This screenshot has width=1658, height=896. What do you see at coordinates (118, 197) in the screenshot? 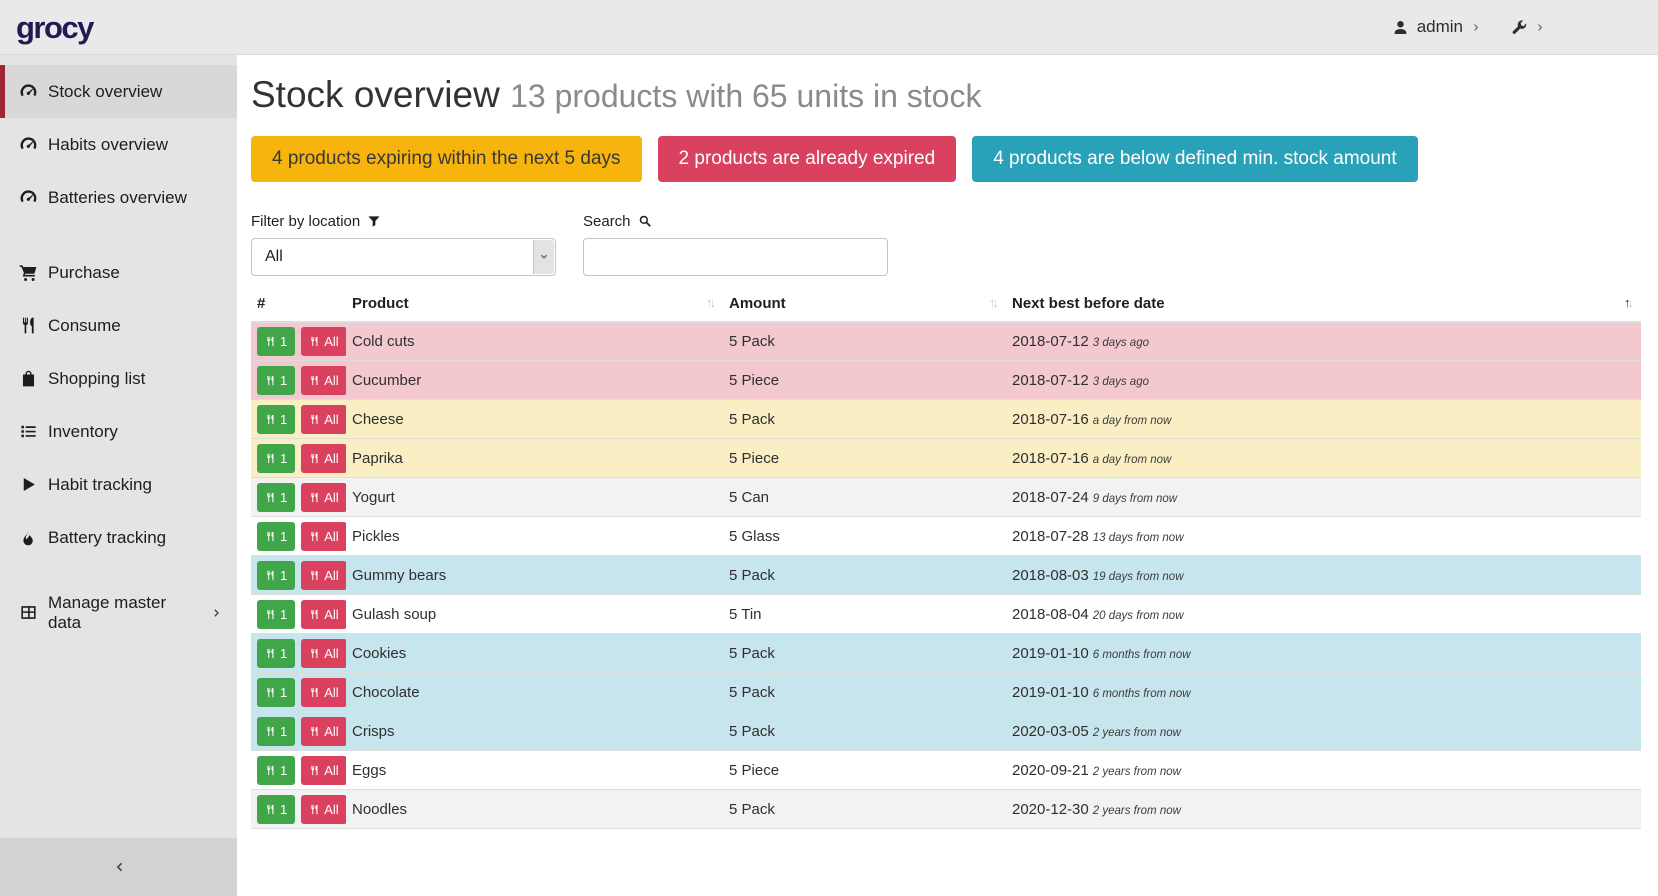
I see `sidebar-item-batteries-overview: Batteries overview` at bounding box center [118, 197].